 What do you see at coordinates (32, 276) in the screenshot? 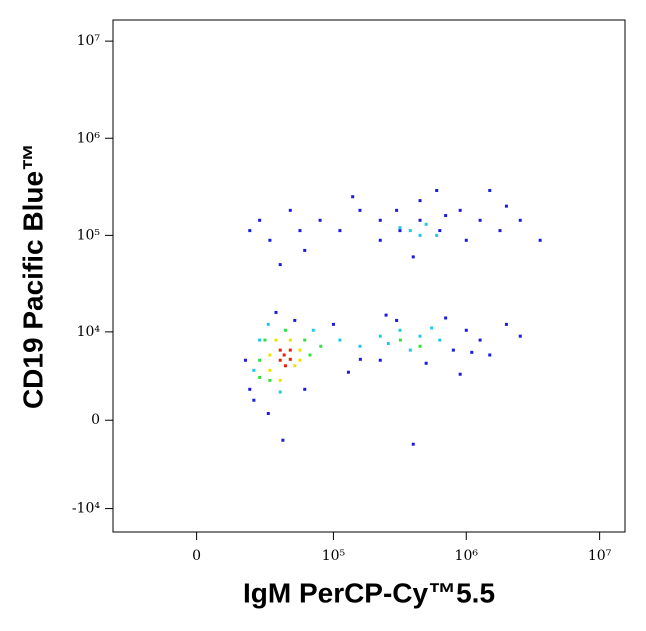
I see `y-axis-label: CD19 Pacific Blue™` at bounding box center [32, 276].